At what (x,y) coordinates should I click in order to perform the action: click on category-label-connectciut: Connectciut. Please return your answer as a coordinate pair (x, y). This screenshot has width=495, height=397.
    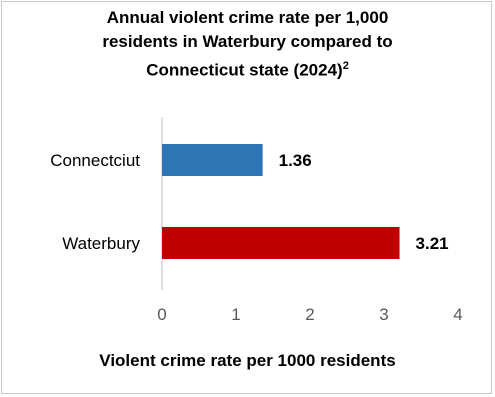
    Looking at the image, I should click on (95, 160).